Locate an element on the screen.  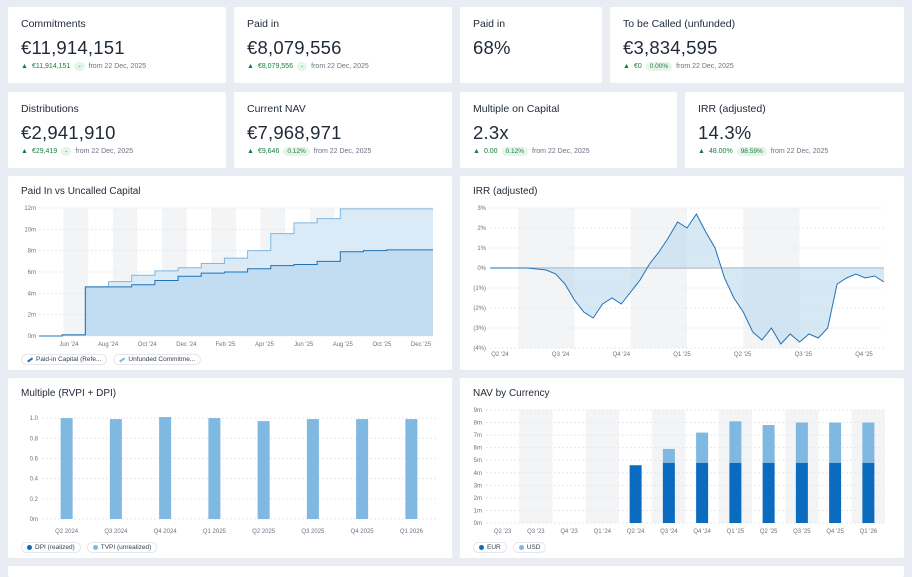
line-icon is located at coordinates (122, 359).